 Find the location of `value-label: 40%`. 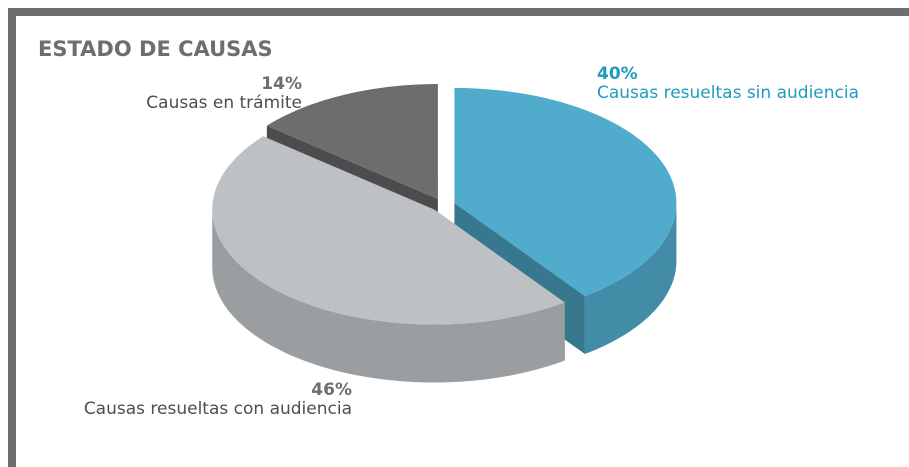

value-label: 40% is located at coordinates (617, 74).